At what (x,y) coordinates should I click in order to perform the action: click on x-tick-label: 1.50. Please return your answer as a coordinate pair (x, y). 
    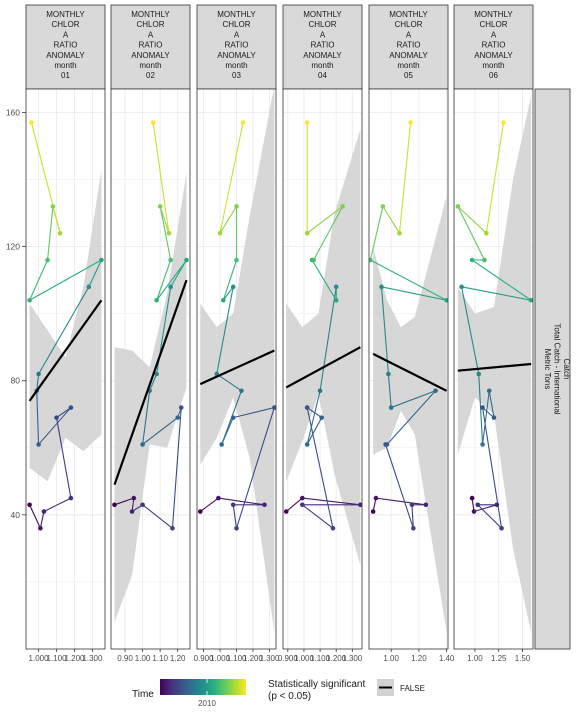
    Looking at the image, I should click on (523, 658).